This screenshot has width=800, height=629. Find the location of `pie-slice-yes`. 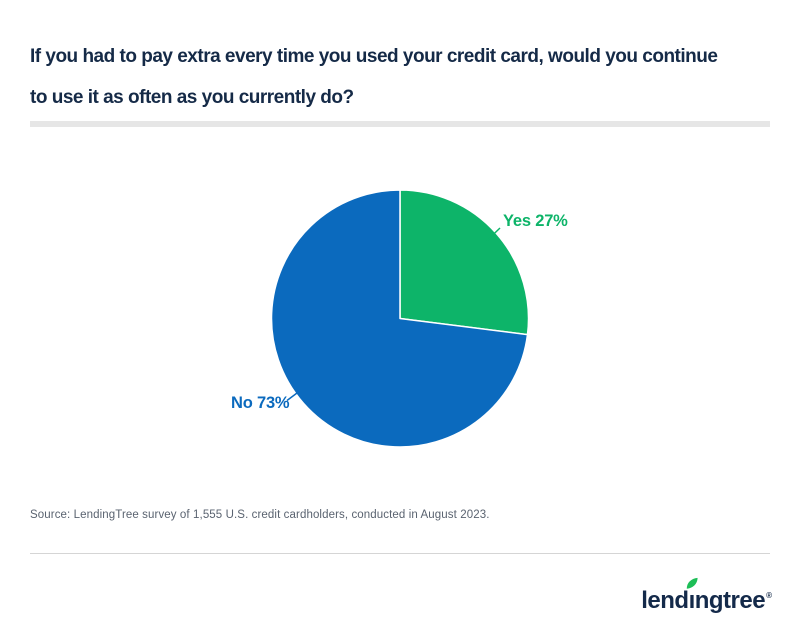

pie-slice-yes is located at coordinates (464, 262).